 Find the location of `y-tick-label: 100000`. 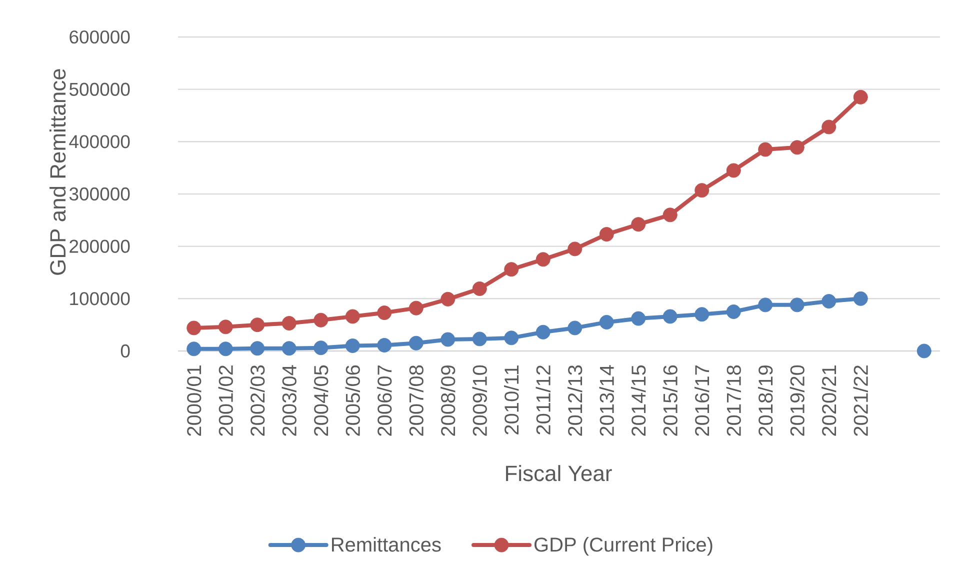

y-tick-label: 100000 is located at coordinates (100, 299).